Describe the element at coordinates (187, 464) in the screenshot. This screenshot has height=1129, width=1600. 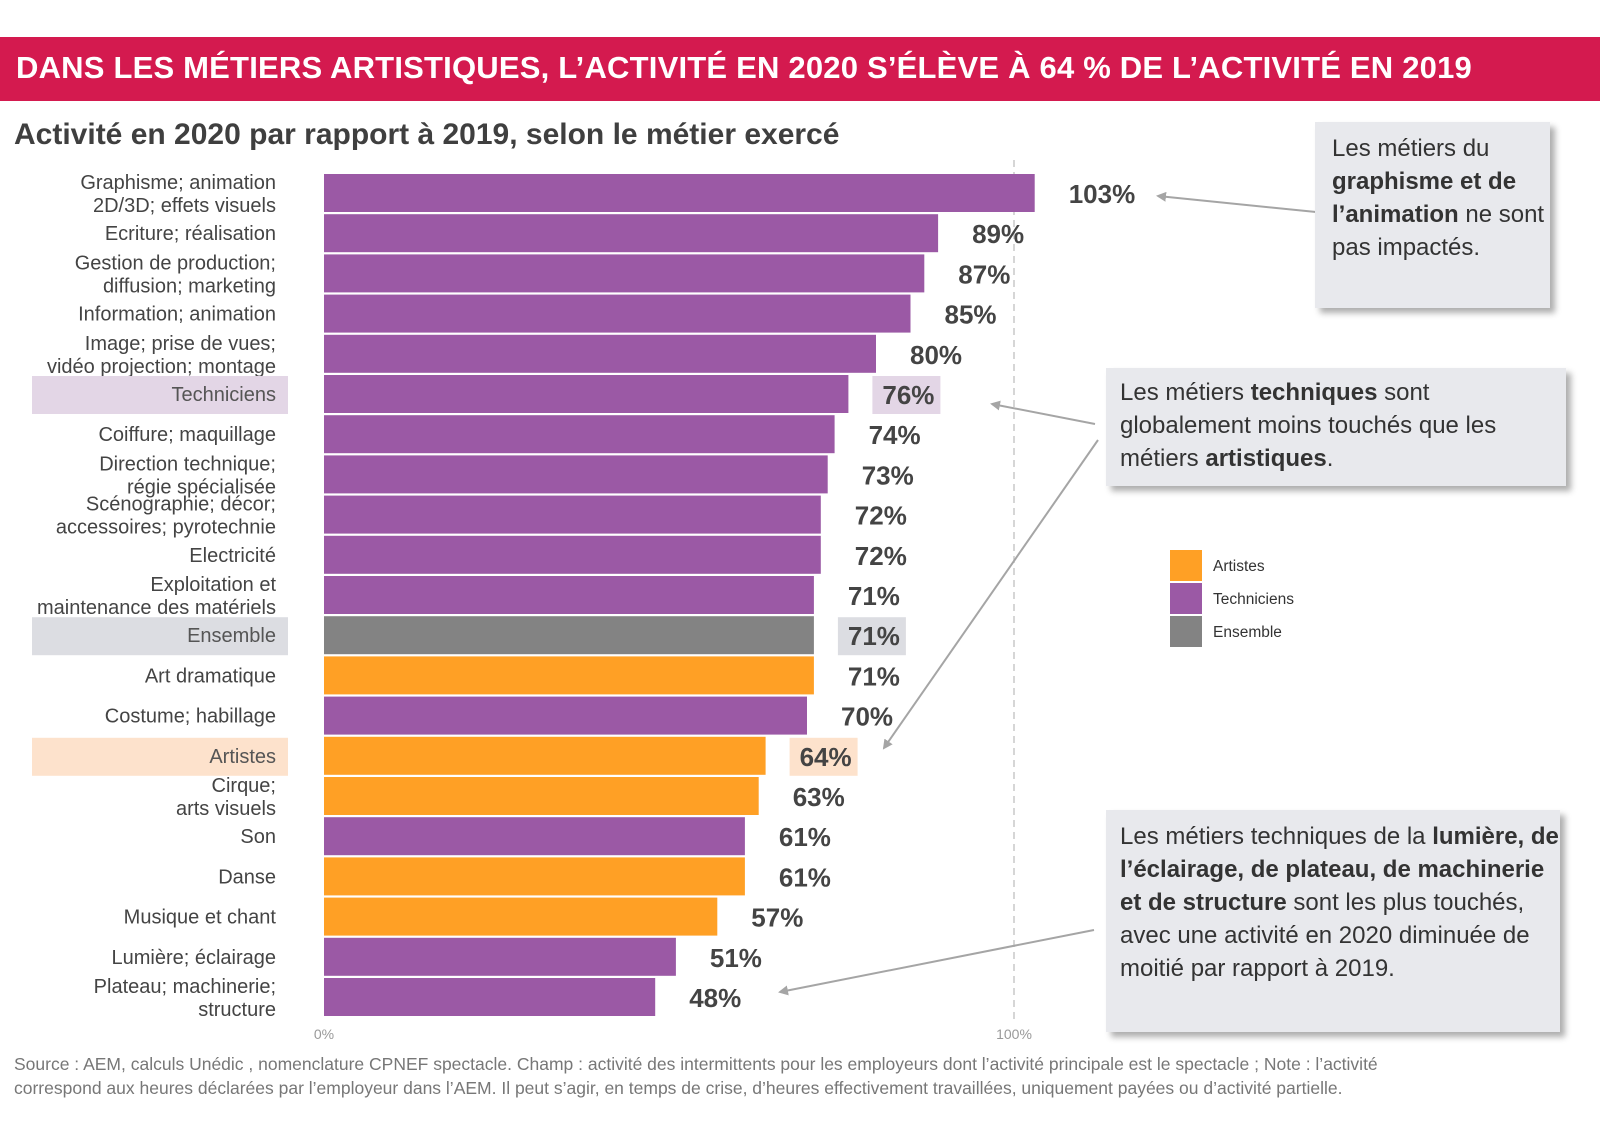
I see `category-label: Direction technique;` at that location.